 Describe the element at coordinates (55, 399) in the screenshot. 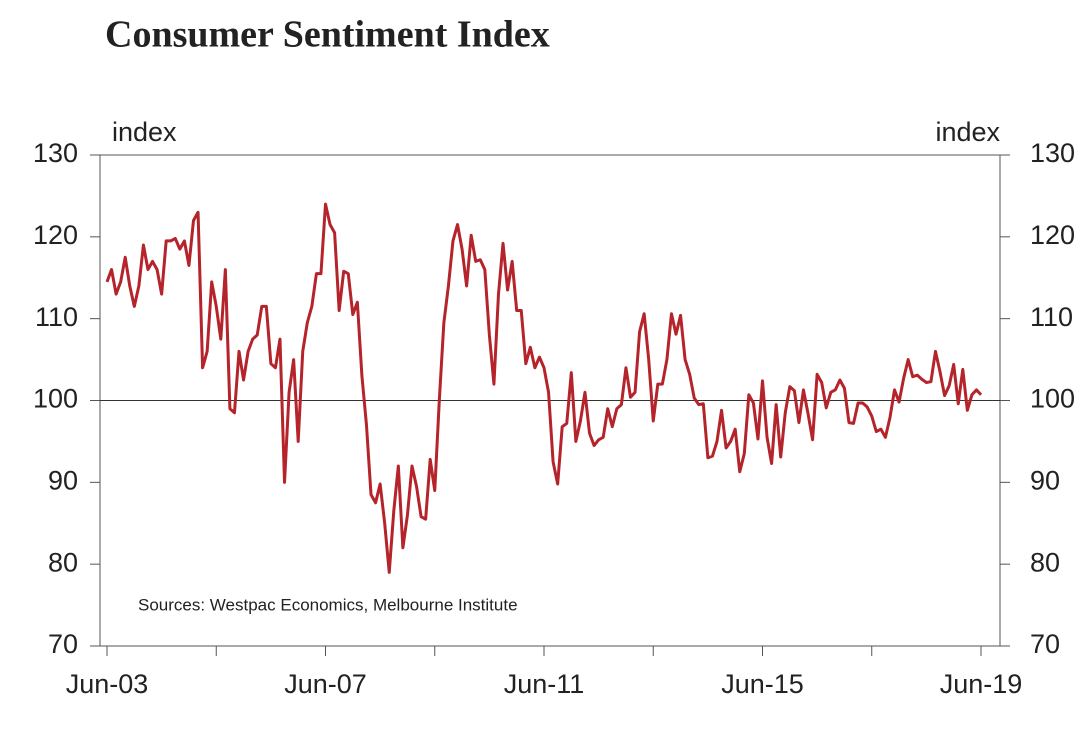

I see `y-tick-label: 100` at that location.